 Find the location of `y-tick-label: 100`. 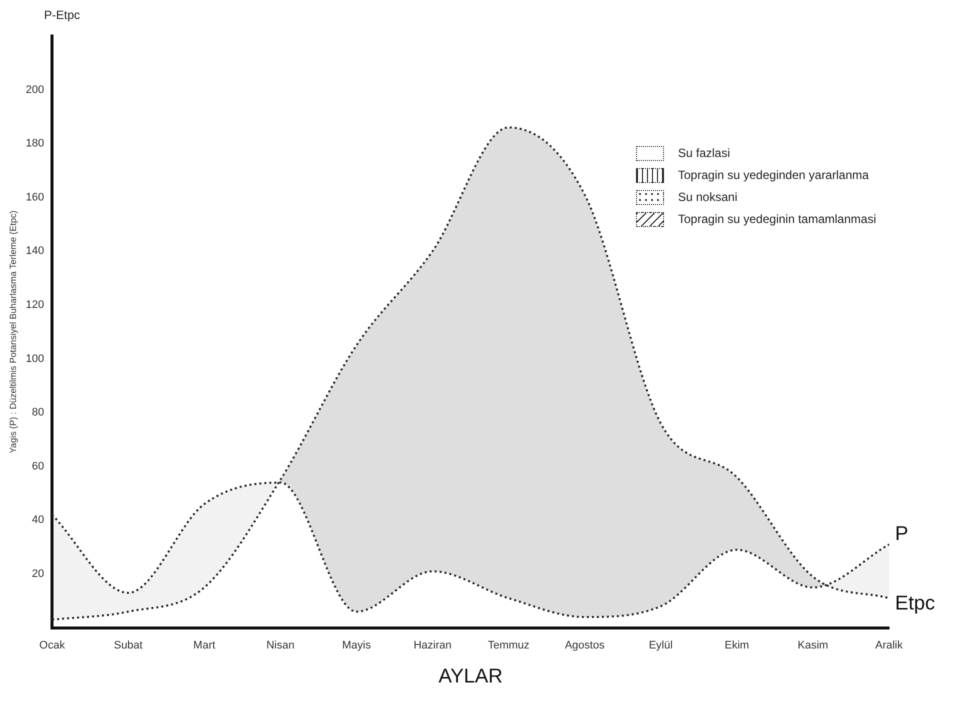

y-tick-label: 100 is located at coordinates (35, 358).